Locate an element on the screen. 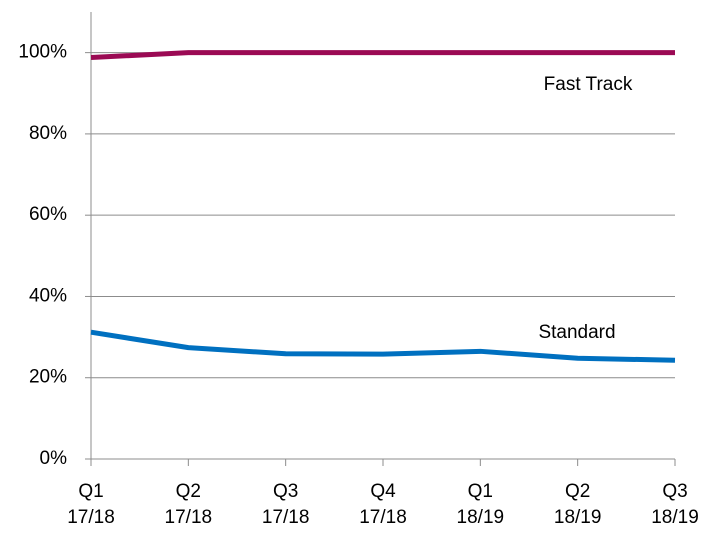 The height and width of the screenshot is (541, 708). x-tick-label: Q4 17/18 is located at coordinates (383, 504).